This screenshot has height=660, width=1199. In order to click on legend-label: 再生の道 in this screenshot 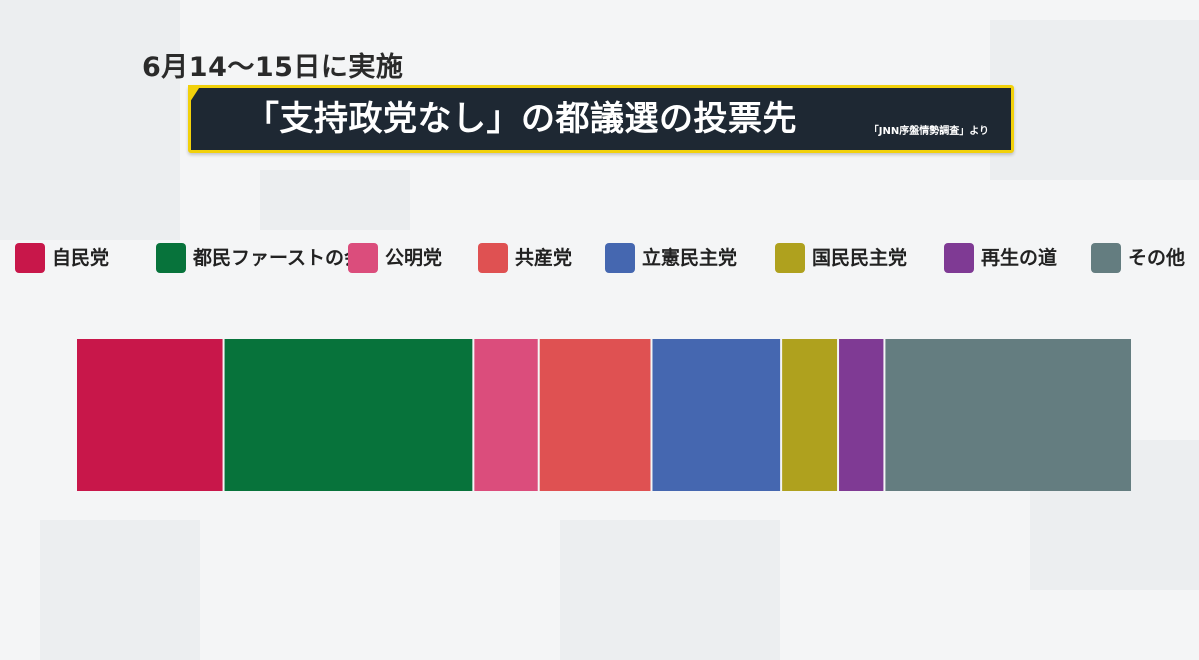, I will do `click(1019, 258)`.